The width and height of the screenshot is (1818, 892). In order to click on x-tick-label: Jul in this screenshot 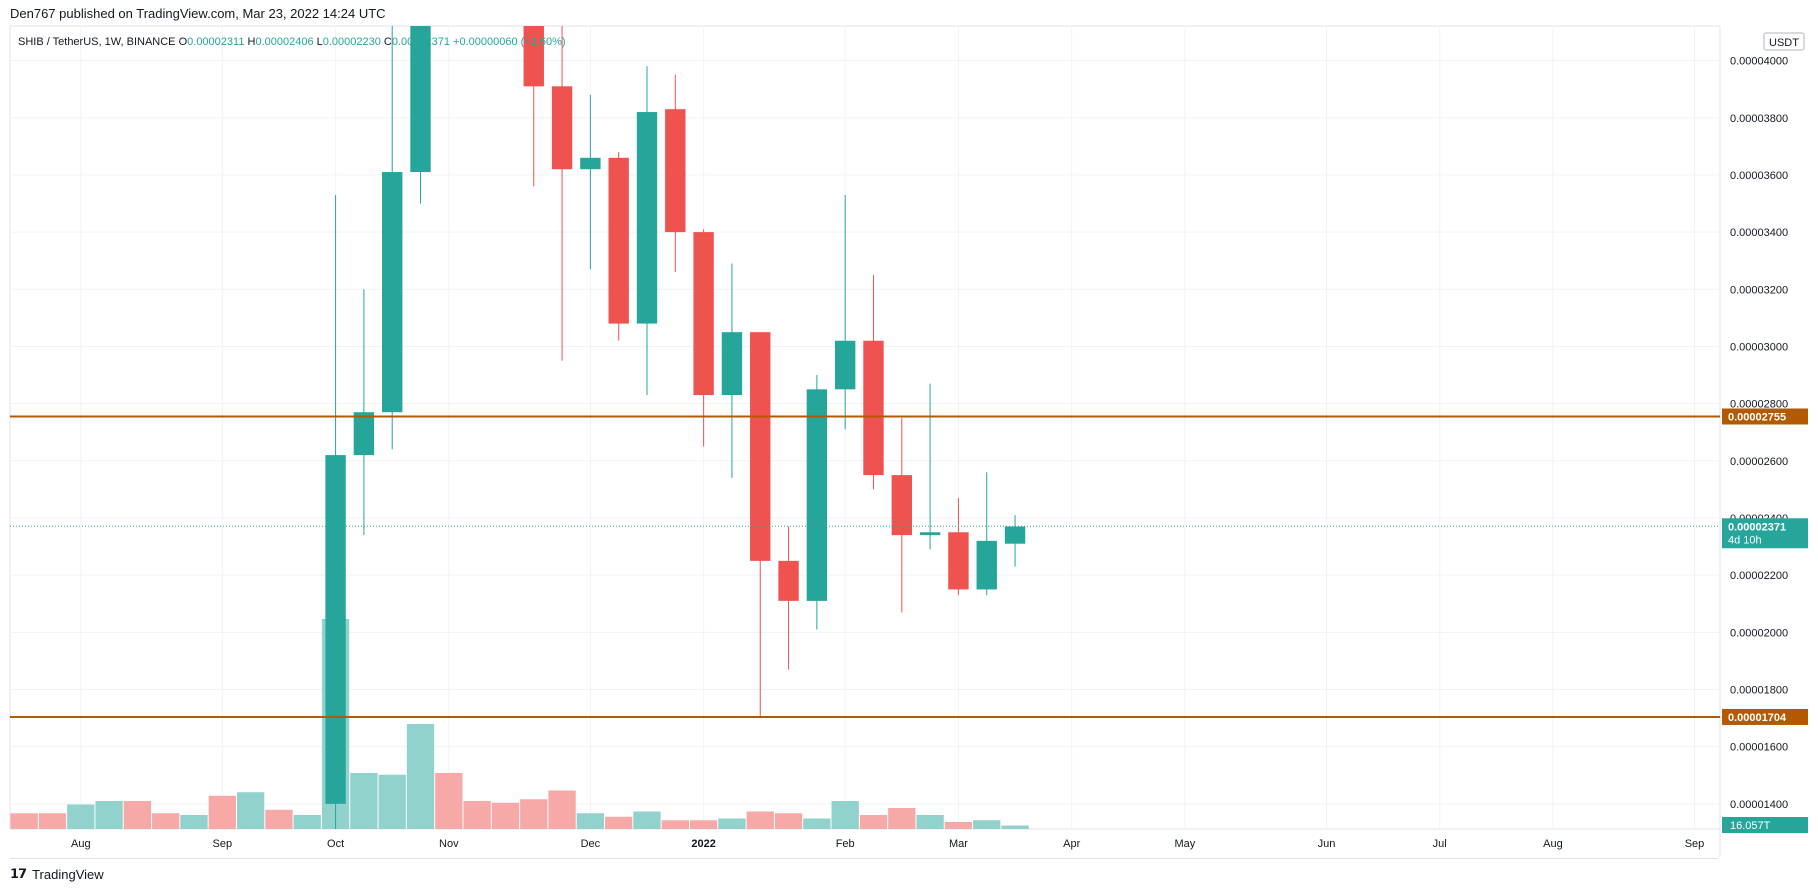, I will do `click(1440, 844)`.